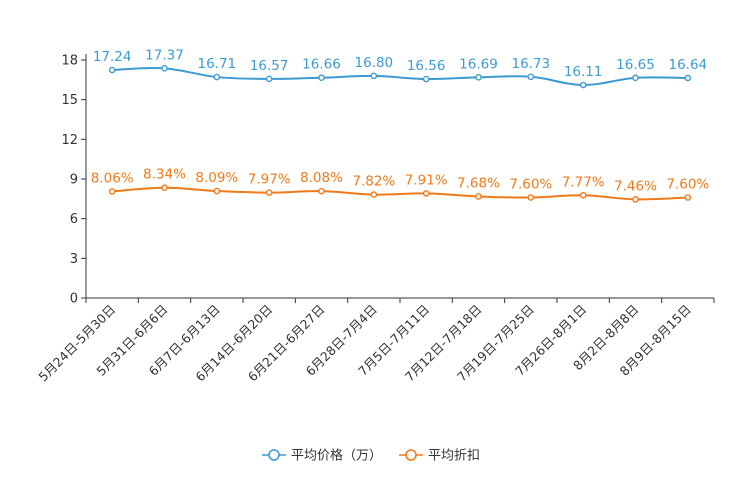 This screenshot has height=500, width=744. Describe the element at coordinates (426, 66) in the screenshot. I see `data-label: 16.56` at that location.